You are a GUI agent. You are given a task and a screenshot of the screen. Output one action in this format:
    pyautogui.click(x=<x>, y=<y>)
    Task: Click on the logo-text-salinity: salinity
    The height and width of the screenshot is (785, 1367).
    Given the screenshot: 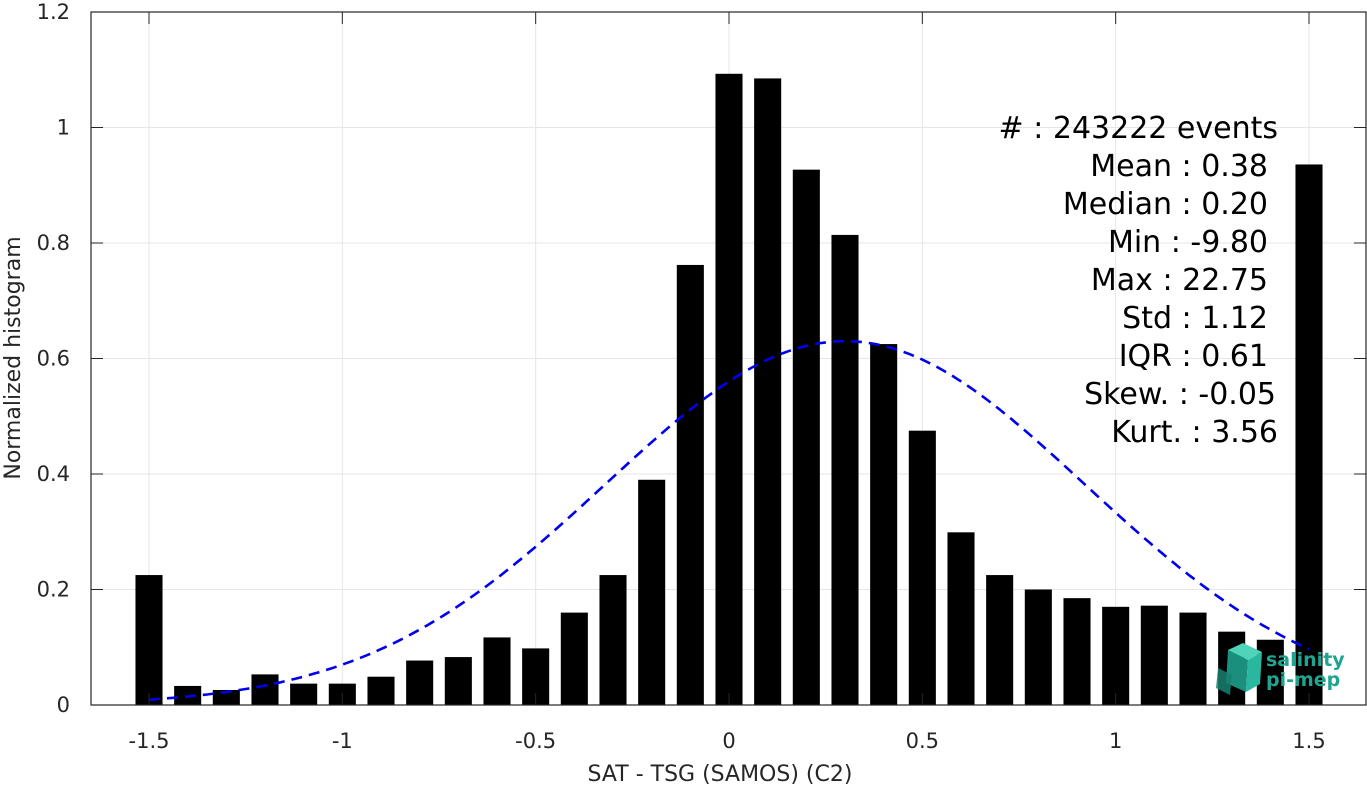 What is the action you would take?
    pyautogui.click(x=1305, y=660)
    